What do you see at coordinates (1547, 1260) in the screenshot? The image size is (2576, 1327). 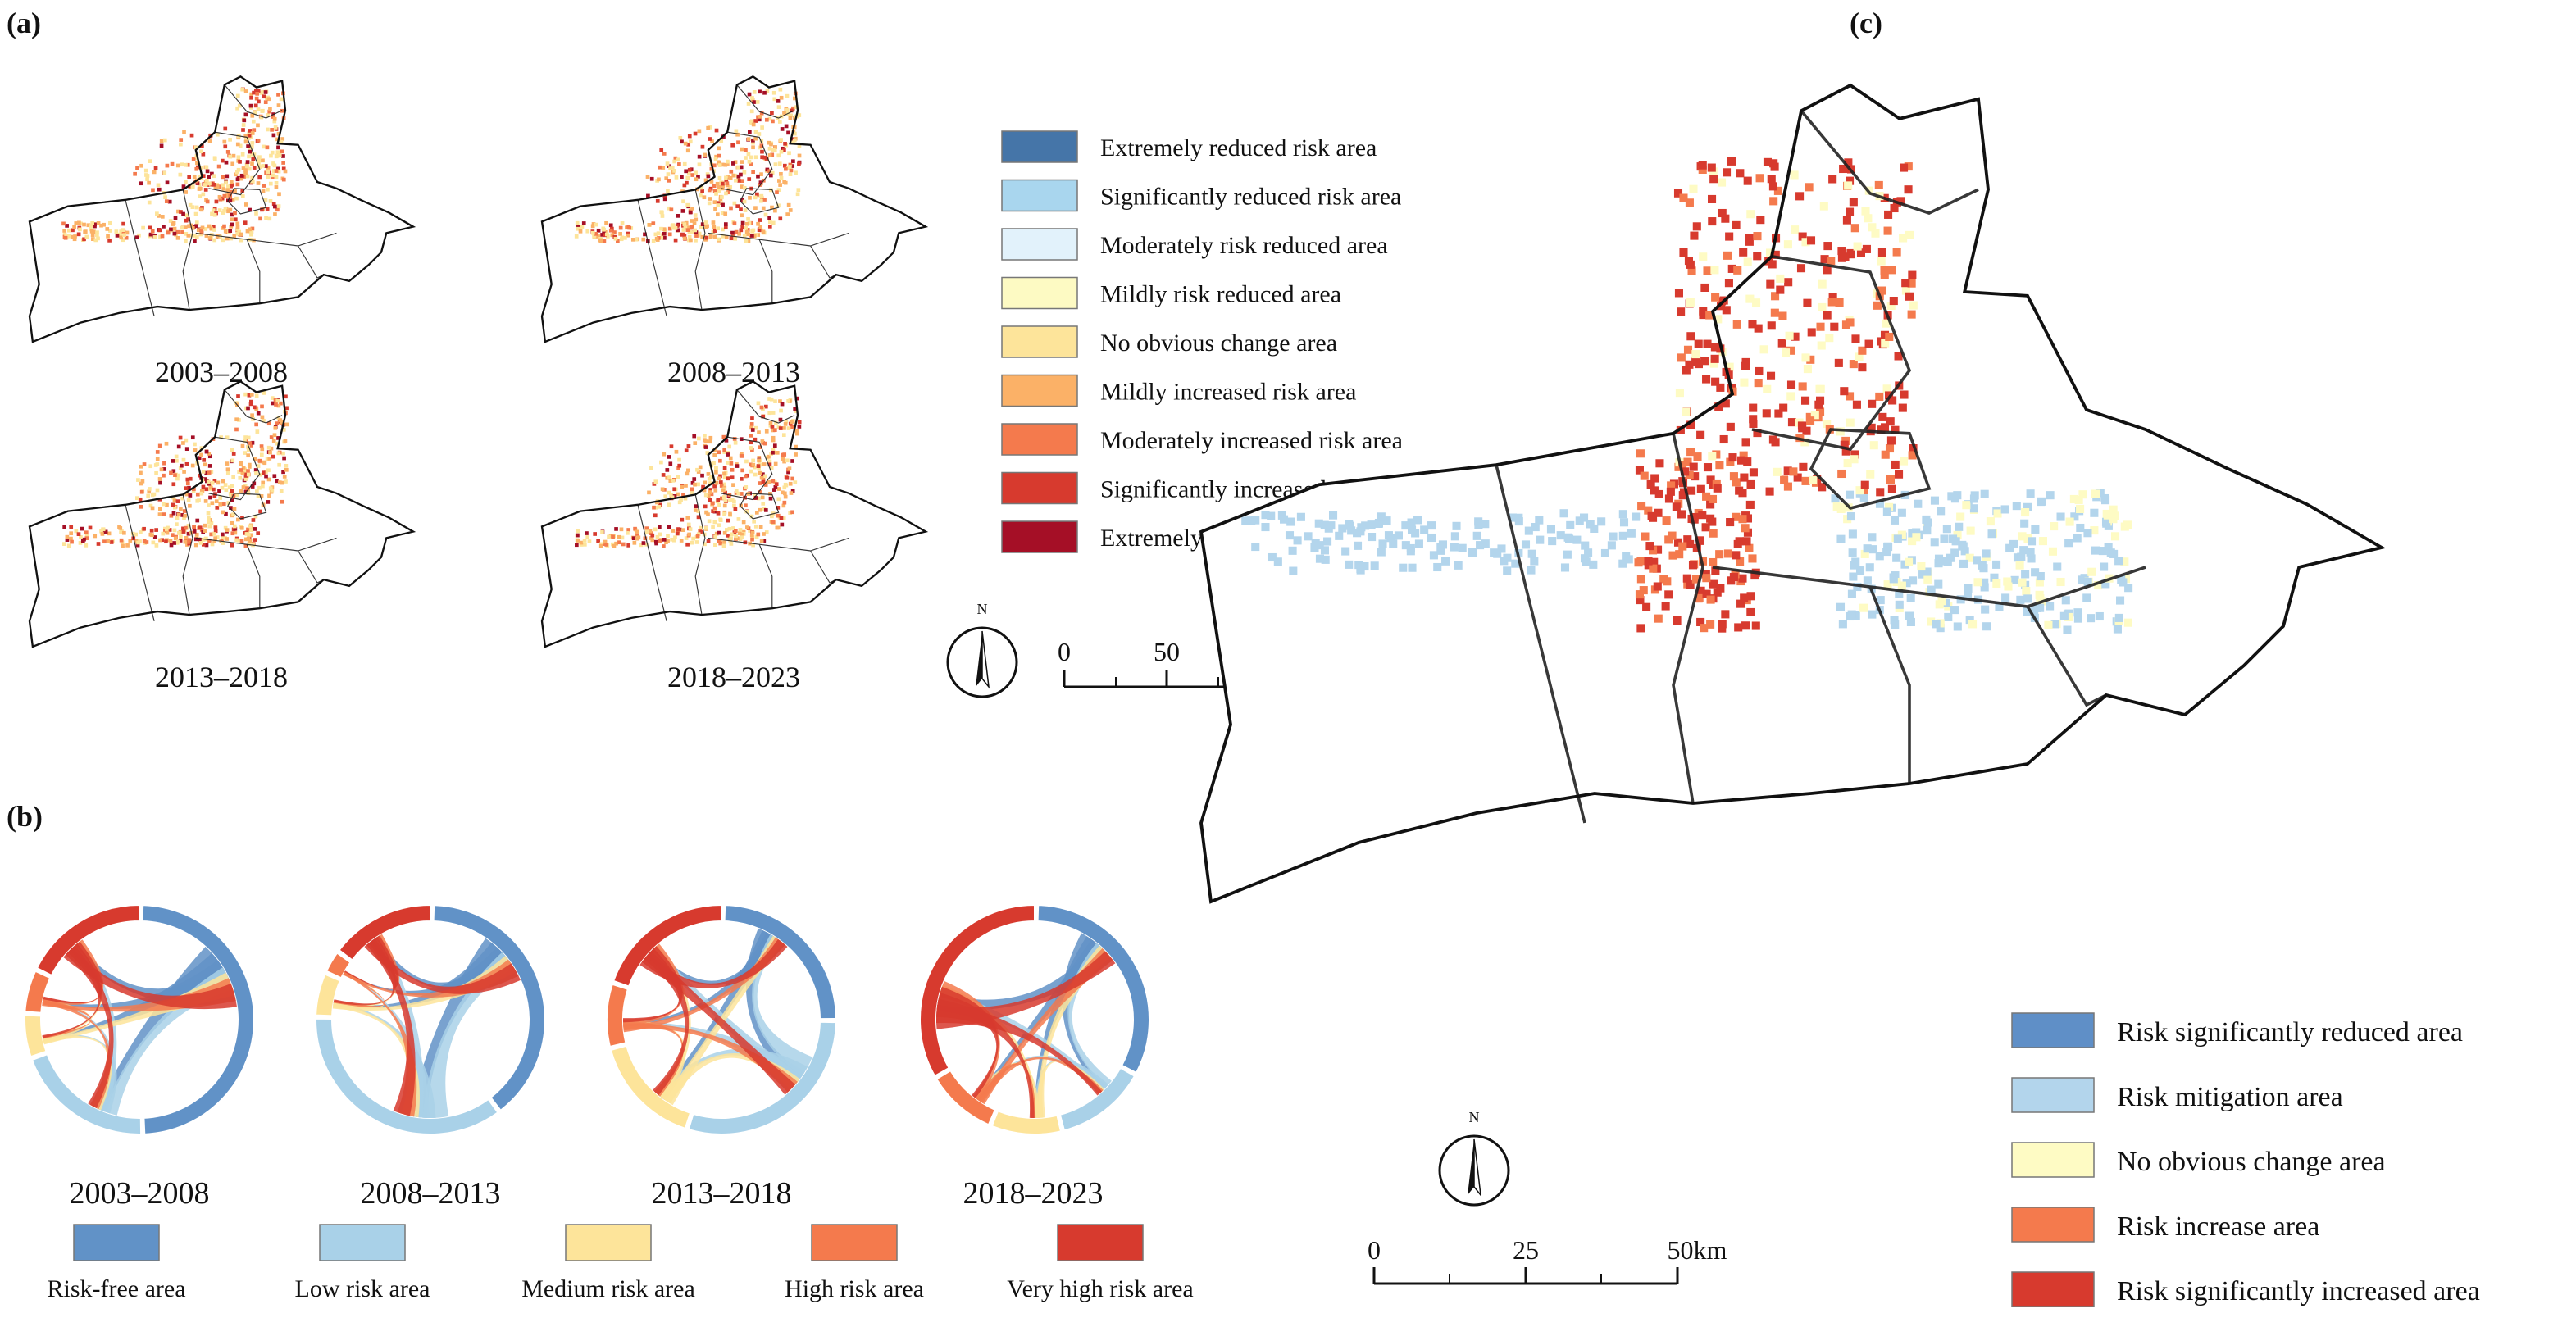 I see `scalebar-c: 0 25 50km` at bounding box center [1547, 1260].